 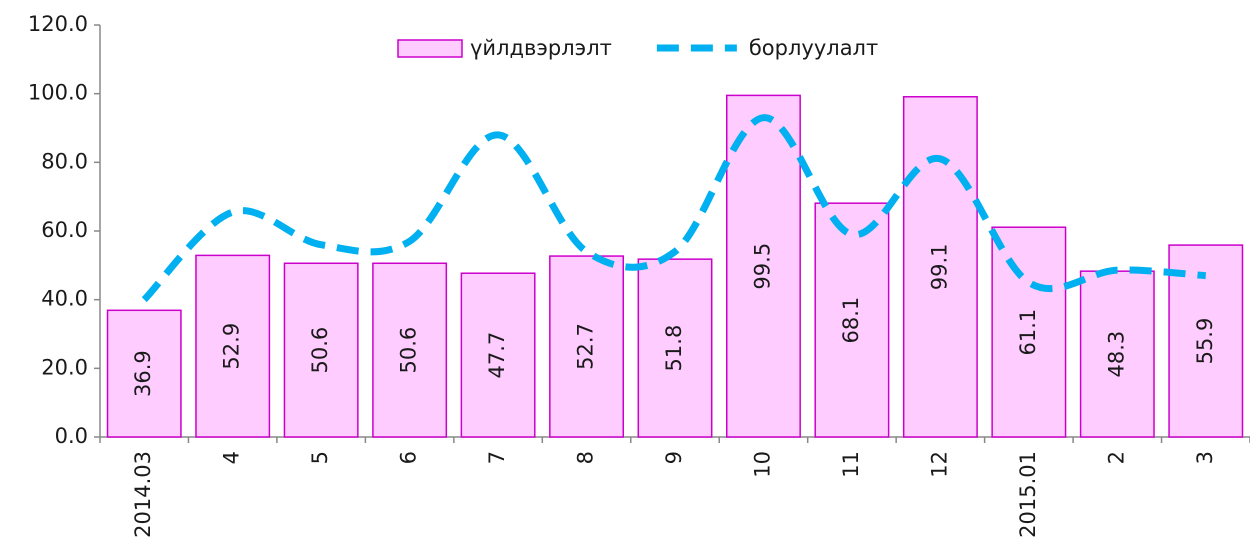 What do you see at coordinates (586, 457) in the screenshot?
I see `x-tick-label: 8` at bounding box center [586, 457].